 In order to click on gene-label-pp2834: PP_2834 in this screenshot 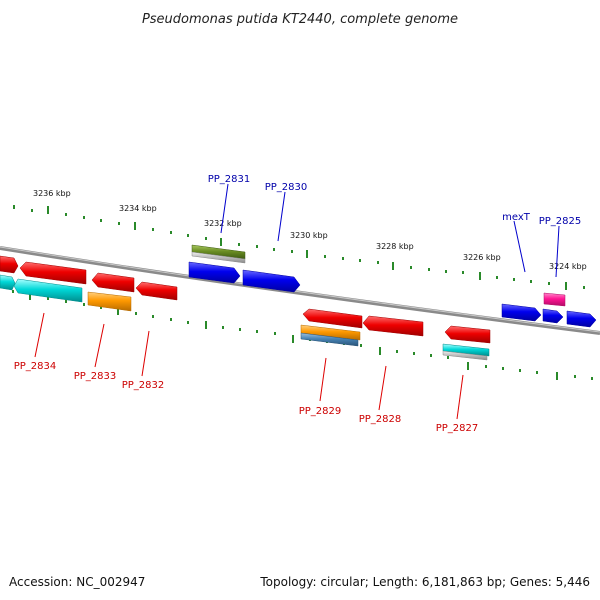, I will do `click(35, 366)`.